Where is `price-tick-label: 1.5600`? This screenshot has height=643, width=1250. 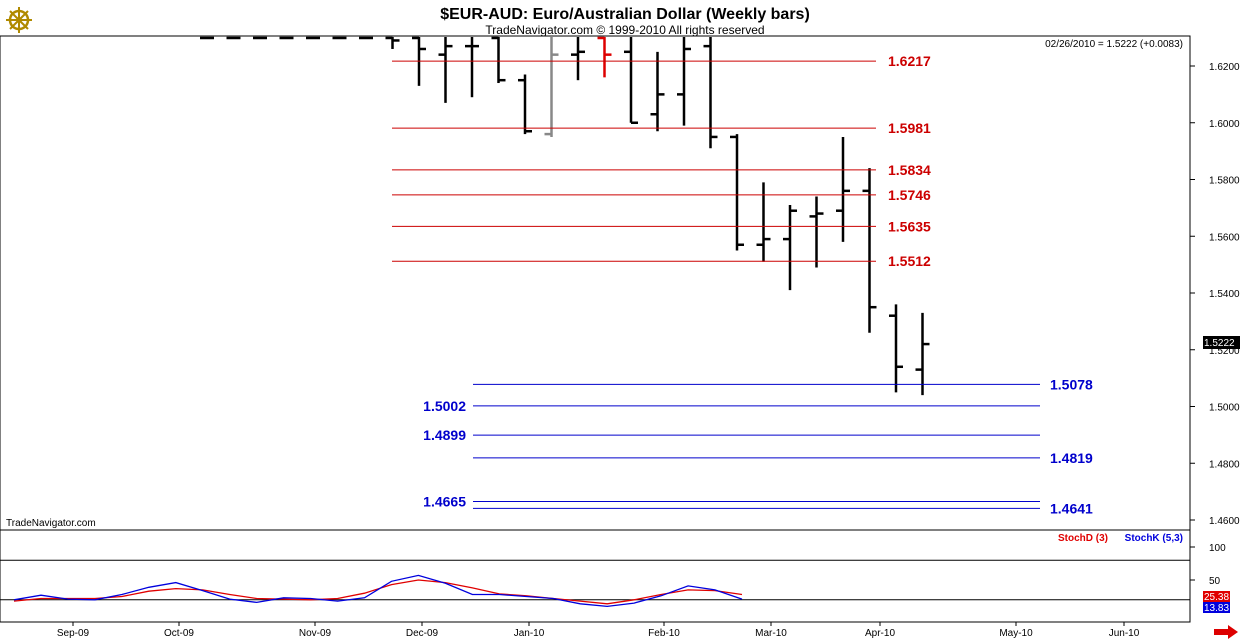 price-tick-label: 1.5600 is located at coordinates (1224, 237).